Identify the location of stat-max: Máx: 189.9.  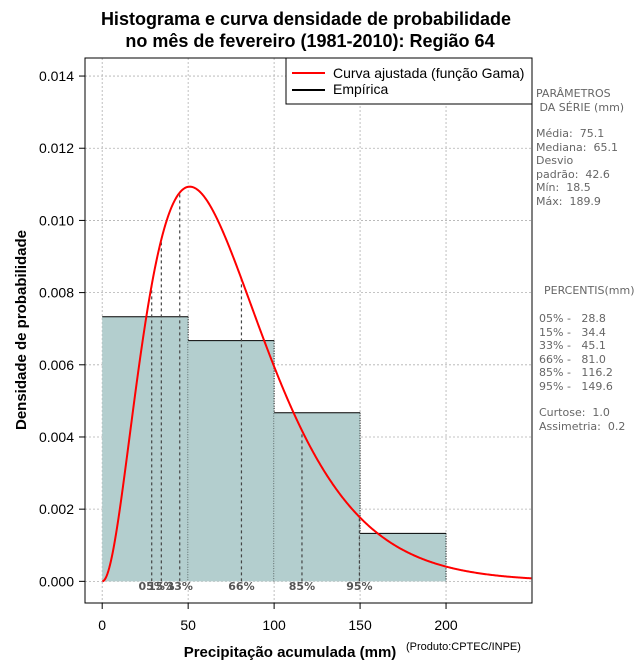
(568, 201).